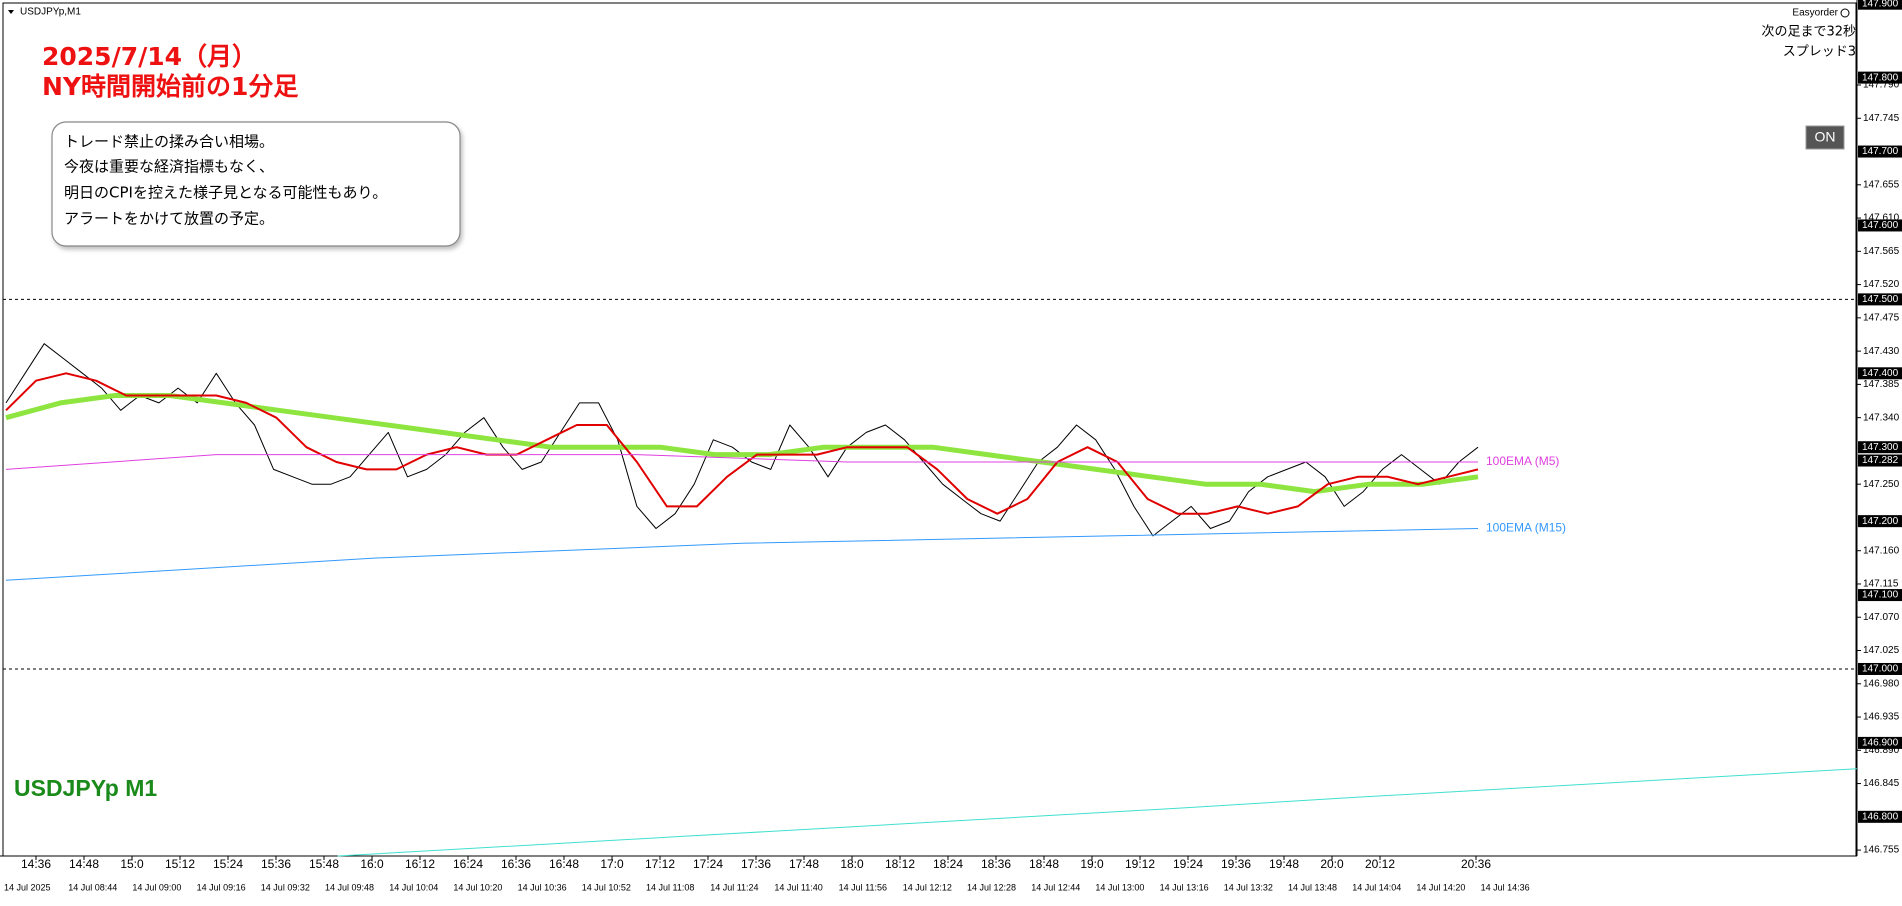 Image resolution: width=1902 pixels, height=906 pixels. What do you see at coordinates (852, 864) in the screenshot?
I see `x-tick-label: 18:0` at bounding box center [852, 864].